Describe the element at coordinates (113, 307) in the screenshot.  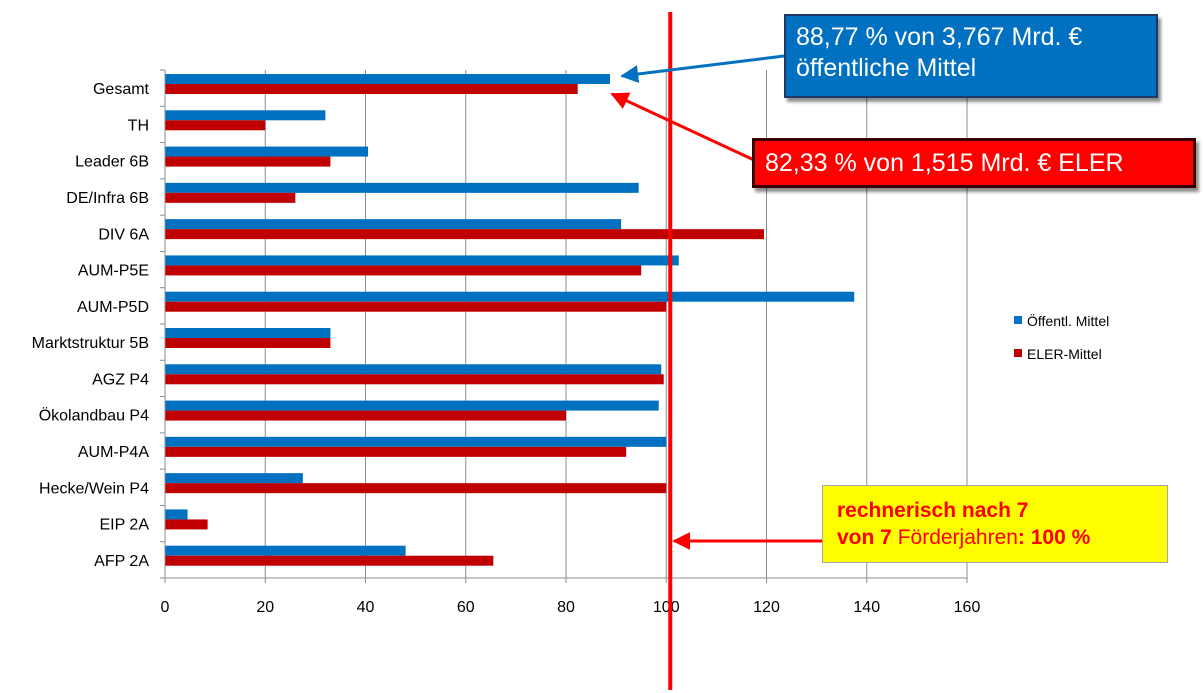
I see `category-label: AUM-P5D` at that location.